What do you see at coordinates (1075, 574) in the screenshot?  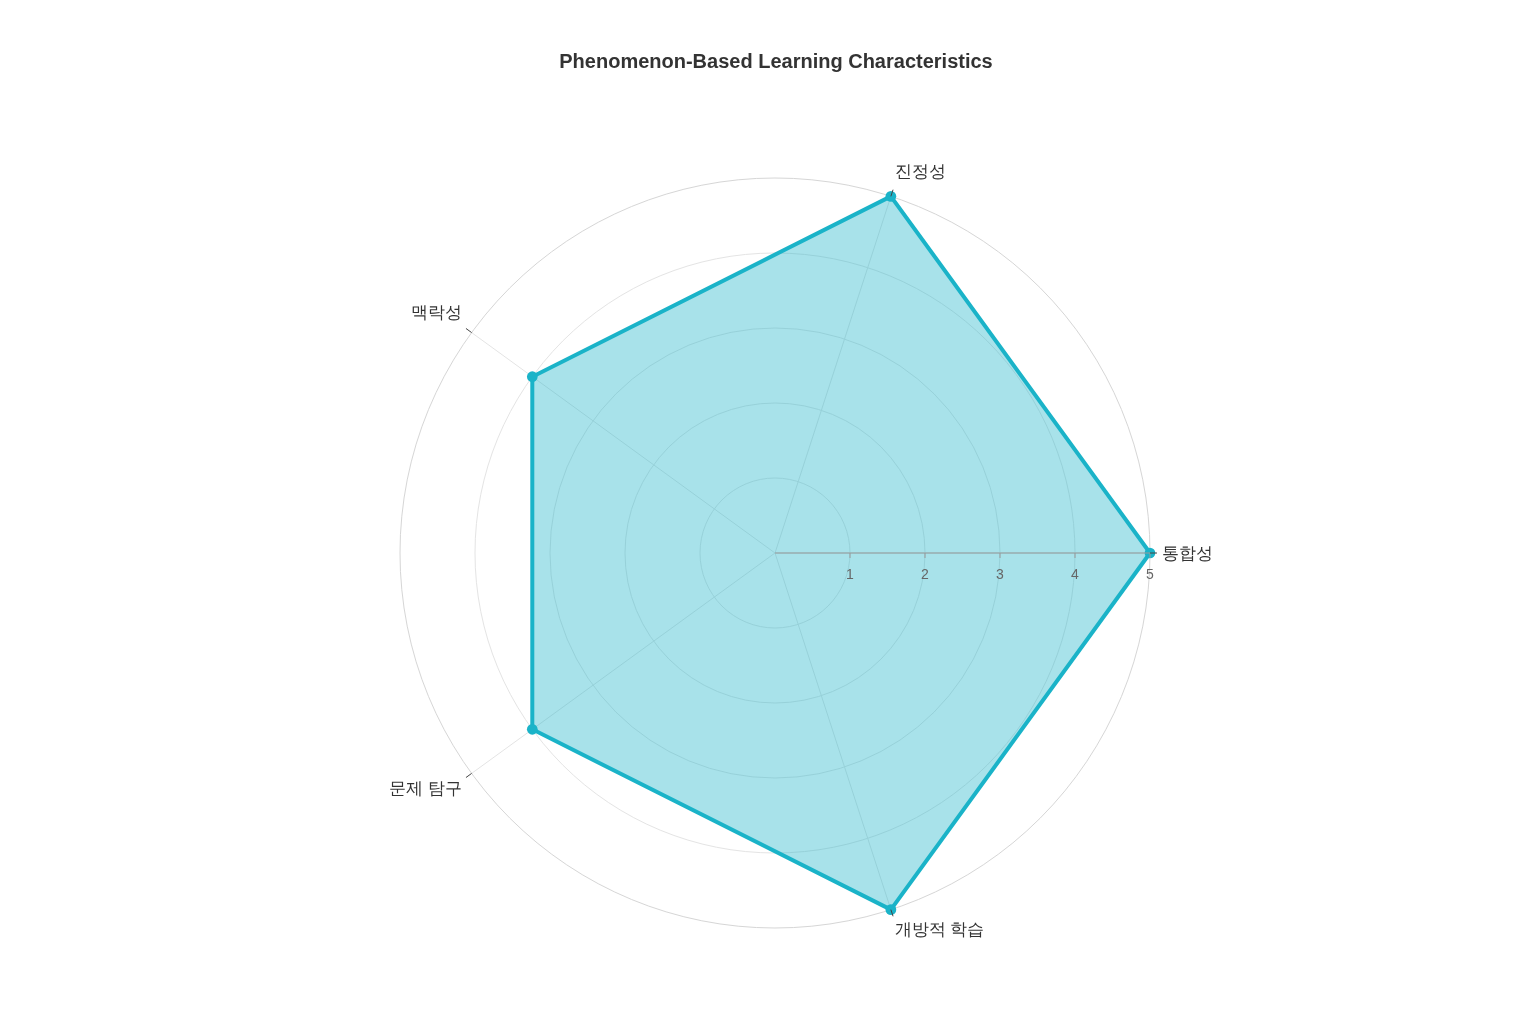 I see `y-tick-label: 4` at bounding box center [1075, 574].